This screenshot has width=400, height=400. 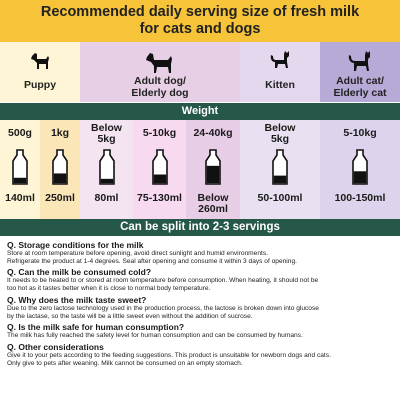 I want to click on animal-label: Adult dog/, so click(x=160, y=81).